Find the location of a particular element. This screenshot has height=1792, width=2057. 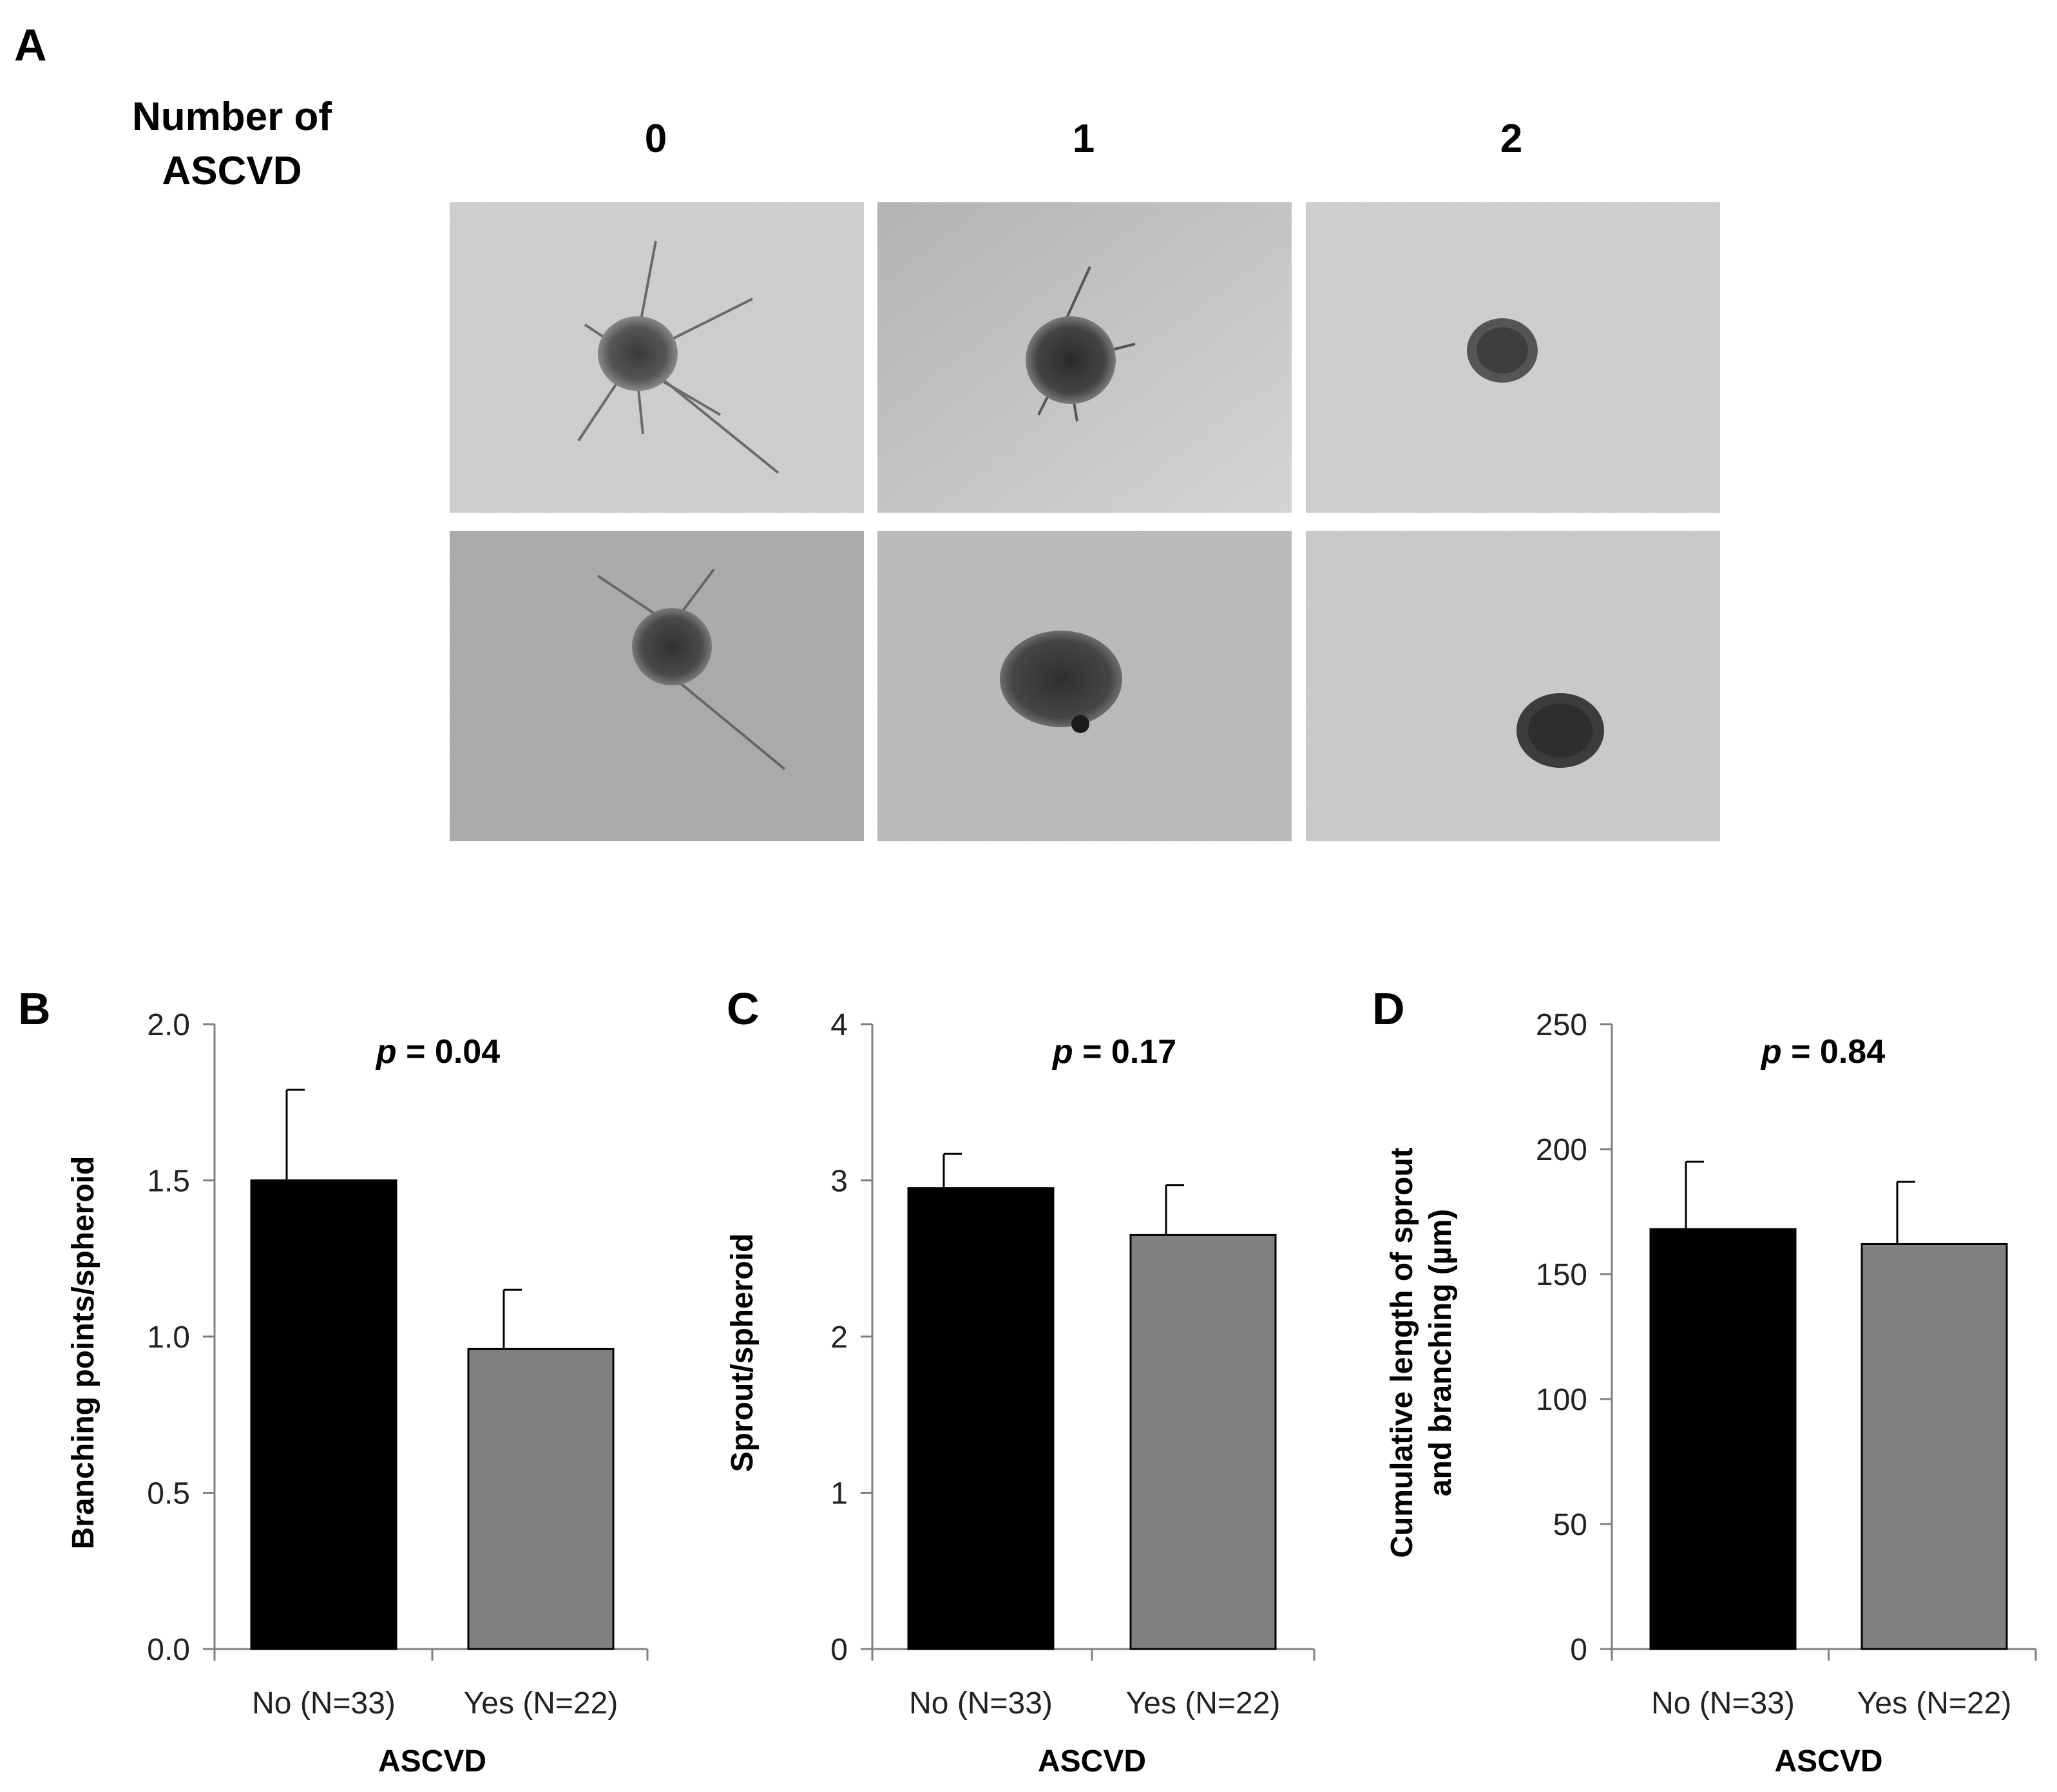

y-tick-label: 250 is located at coordinates (1561, 1025).